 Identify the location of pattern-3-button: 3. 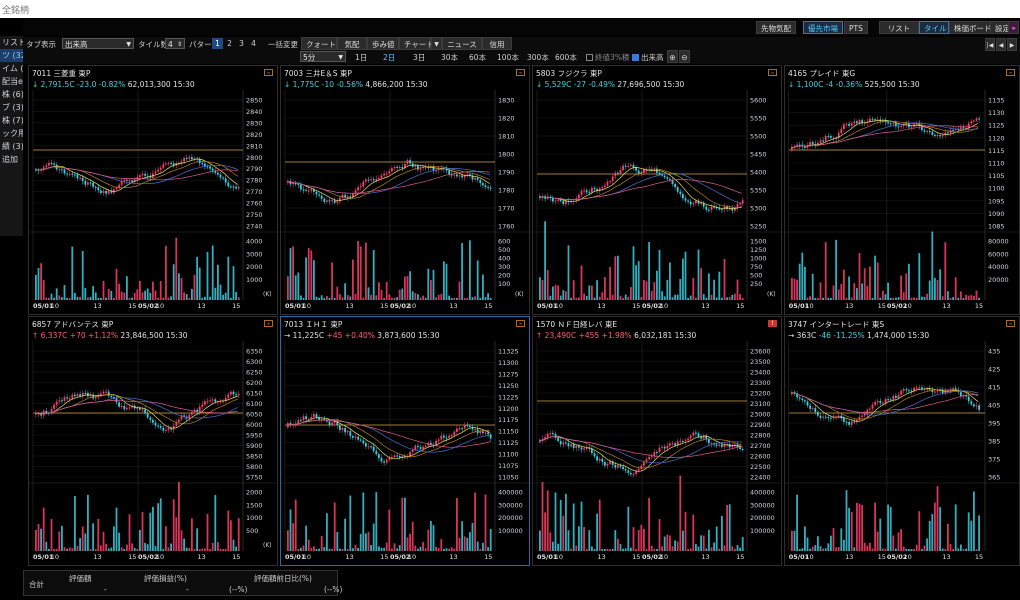
(241, 43).